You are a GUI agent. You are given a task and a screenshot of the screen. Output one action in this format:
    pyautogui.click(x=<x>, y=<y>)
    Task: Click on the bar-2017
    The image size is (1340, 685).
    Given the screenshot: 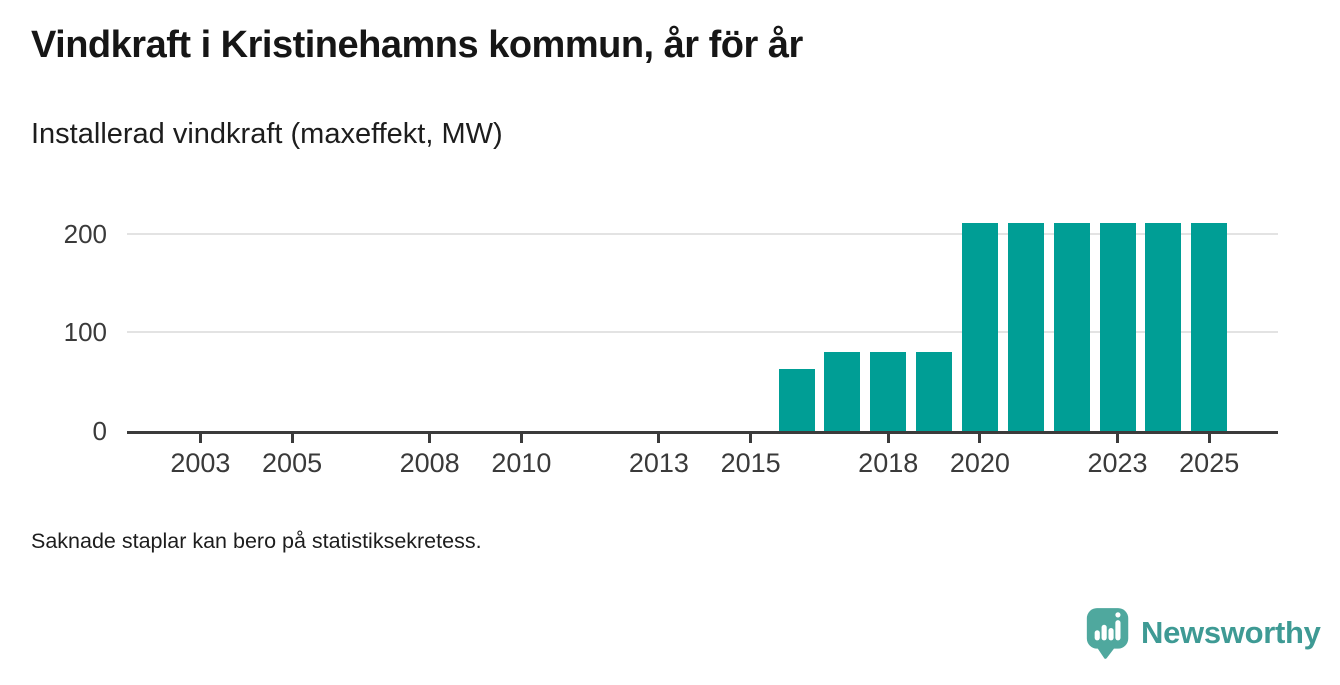 What is the action you would take?
    pyautogui.click(x=842, y=391)
    